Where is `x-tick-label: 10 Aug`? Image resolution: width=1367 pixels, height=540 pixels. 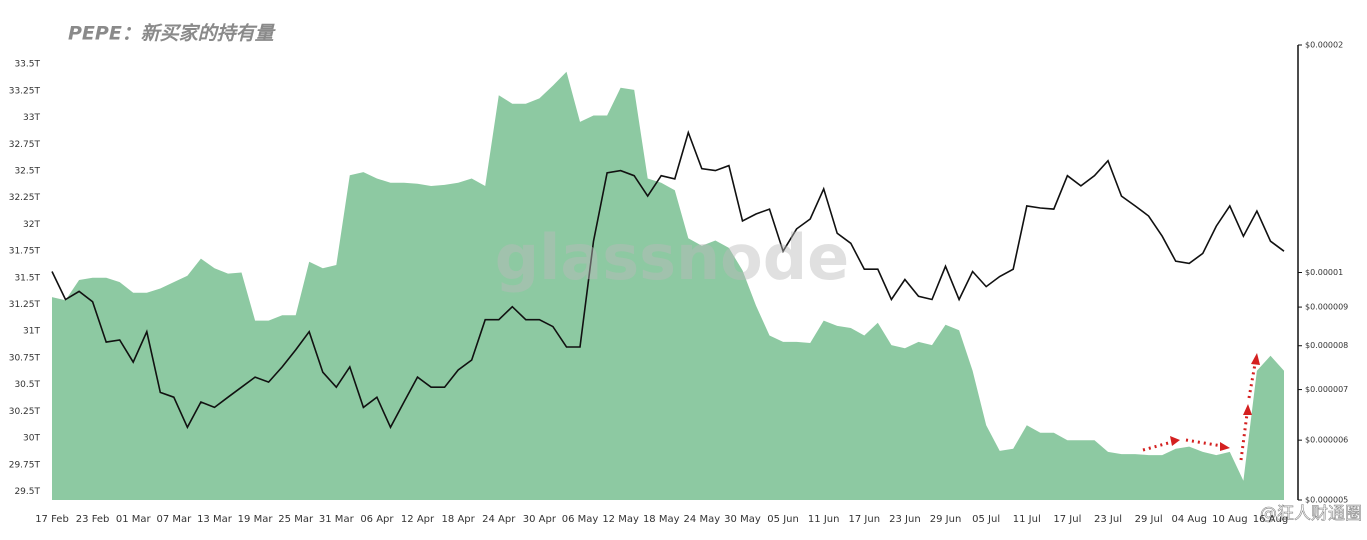 x-tick-label: 10 Aug is located at coordinates (1229, 519).